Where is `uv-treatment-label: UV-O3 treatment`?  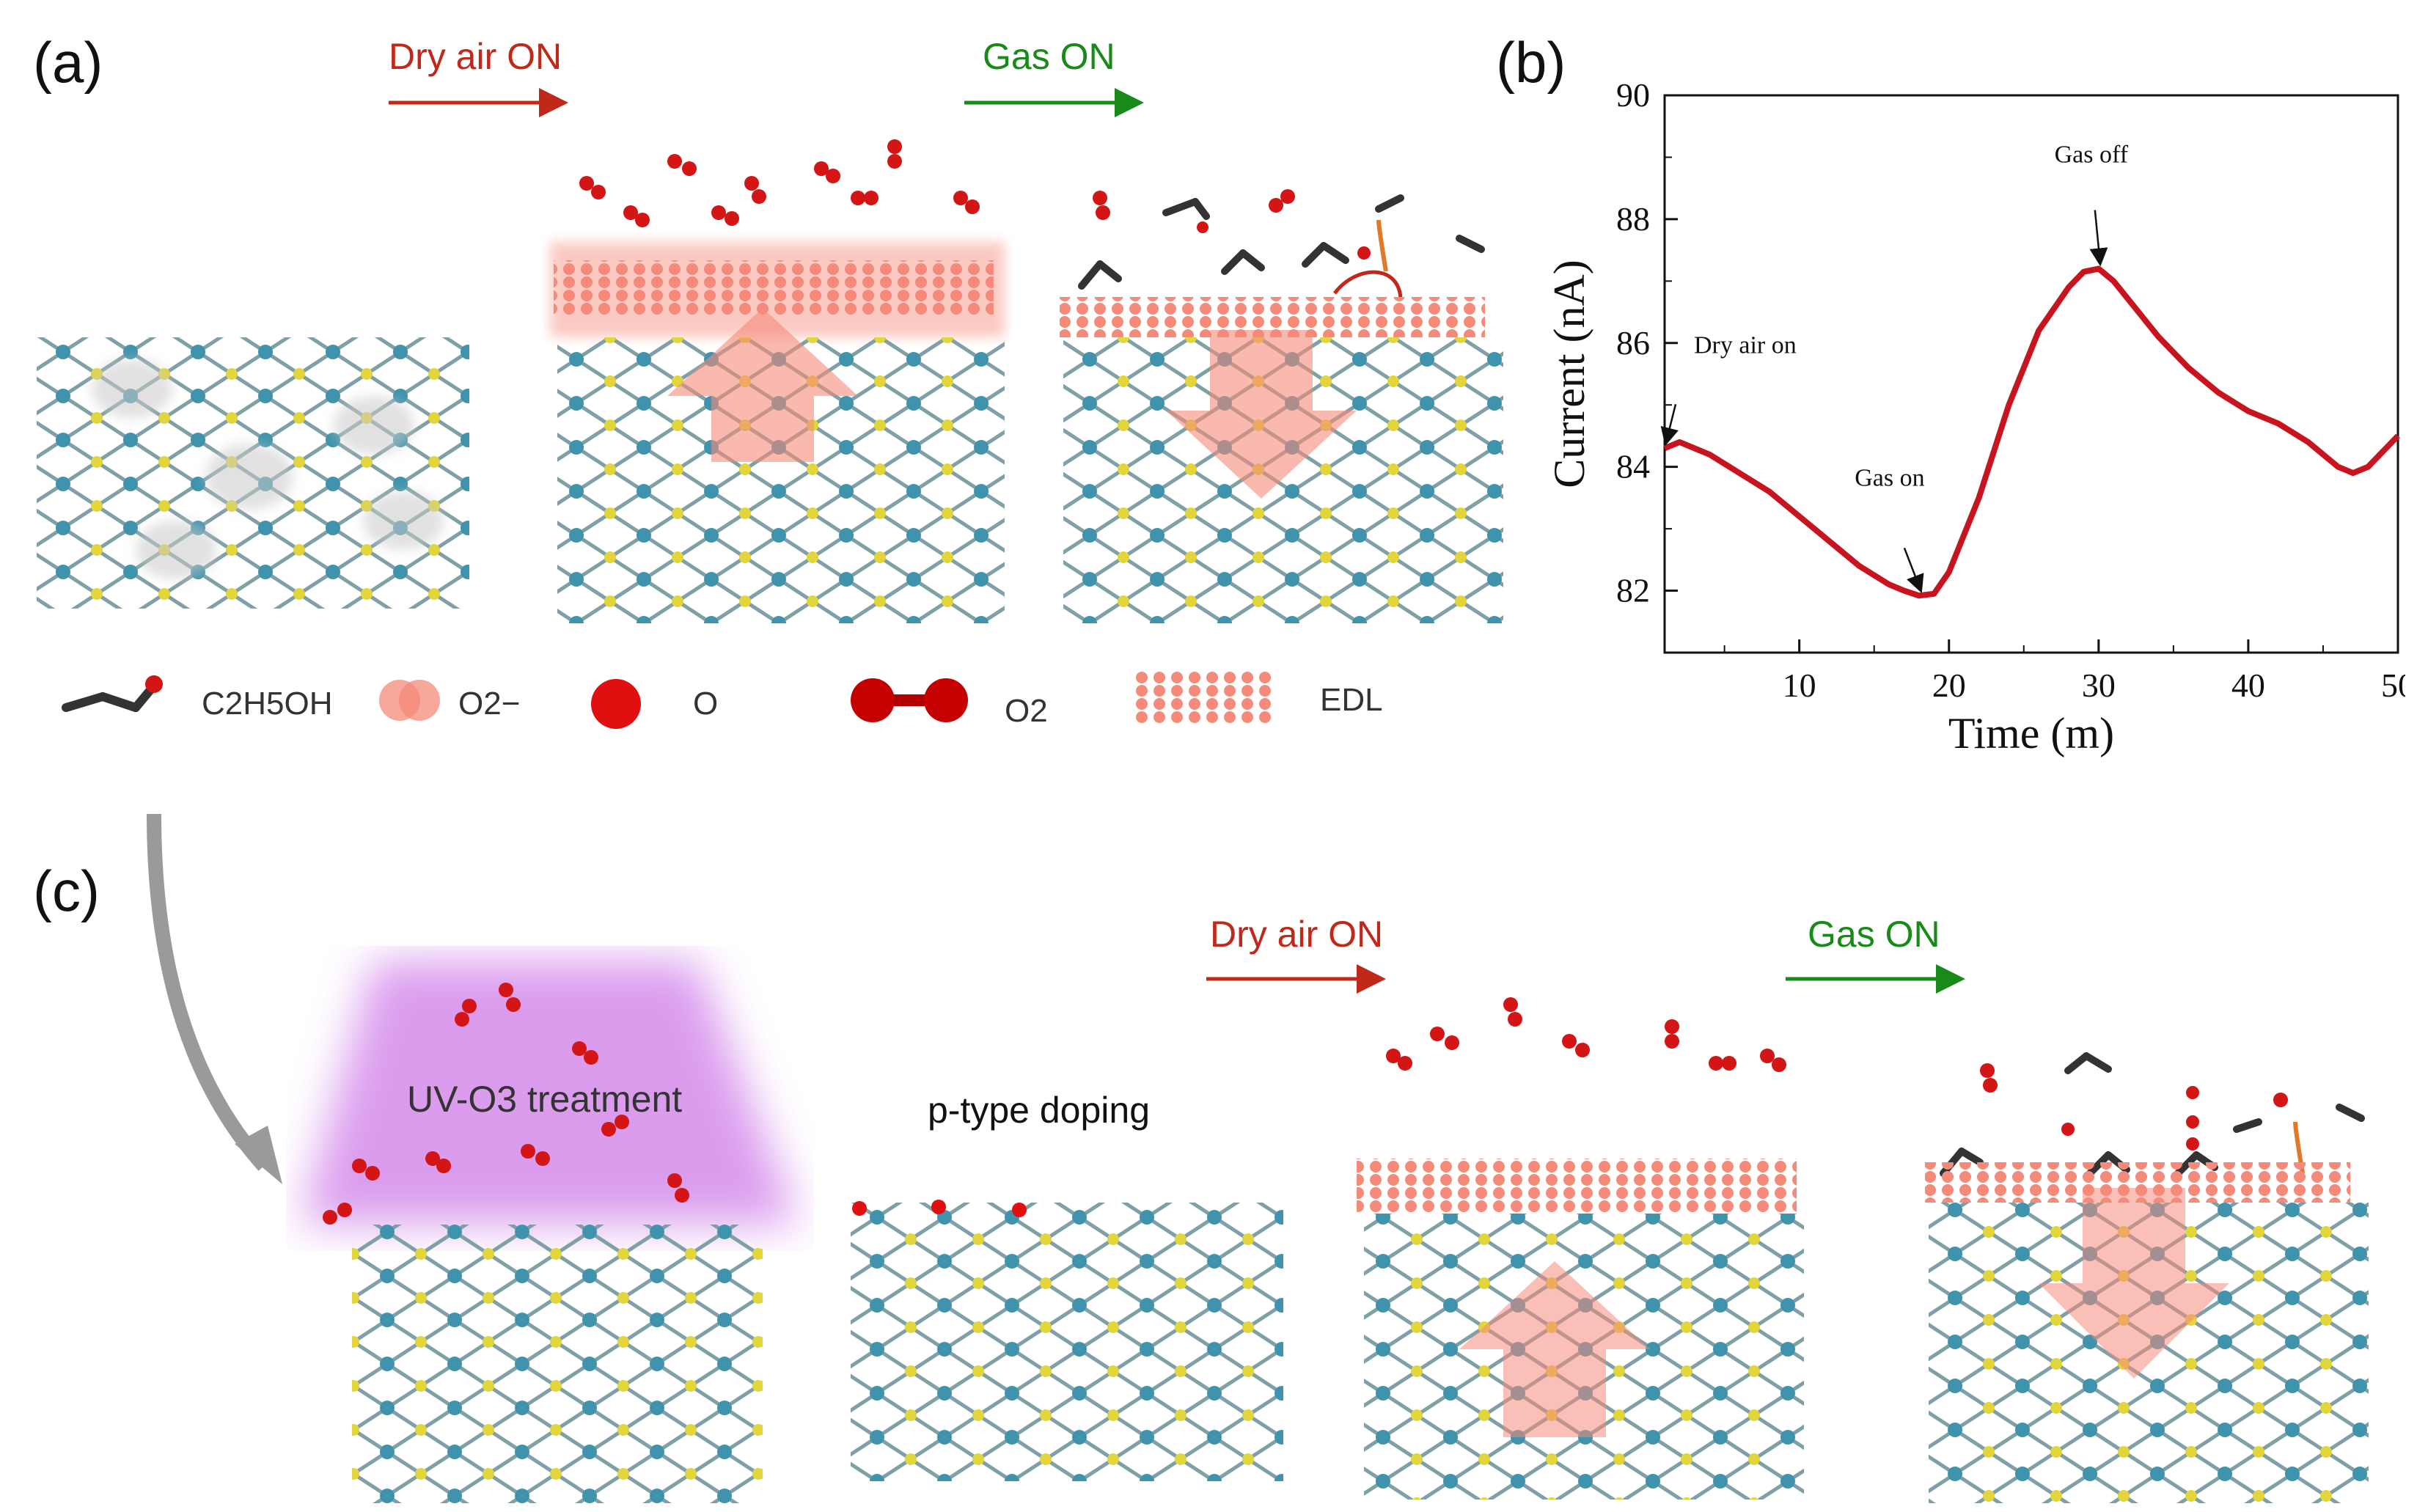
uv-treatment-label: UV-O3 treatment is located at coordinates (545, 1099).